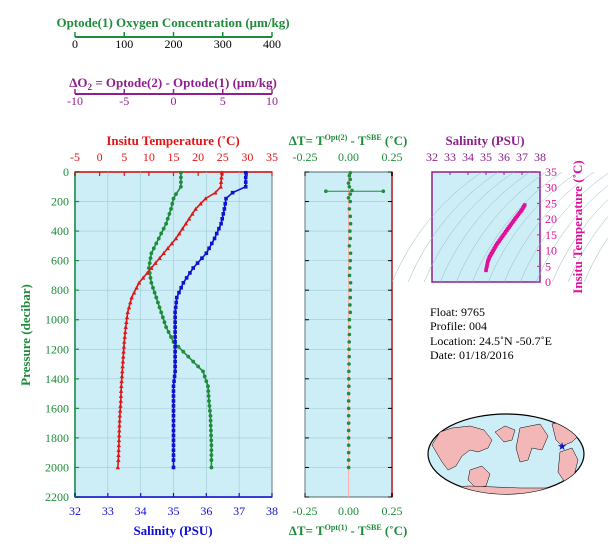 The width and height of the screenshot is (608, 554). Describe the element at coordinates (468, 157) in the screenshot. I see `ts-salinity-tick-label: 34` at that location.